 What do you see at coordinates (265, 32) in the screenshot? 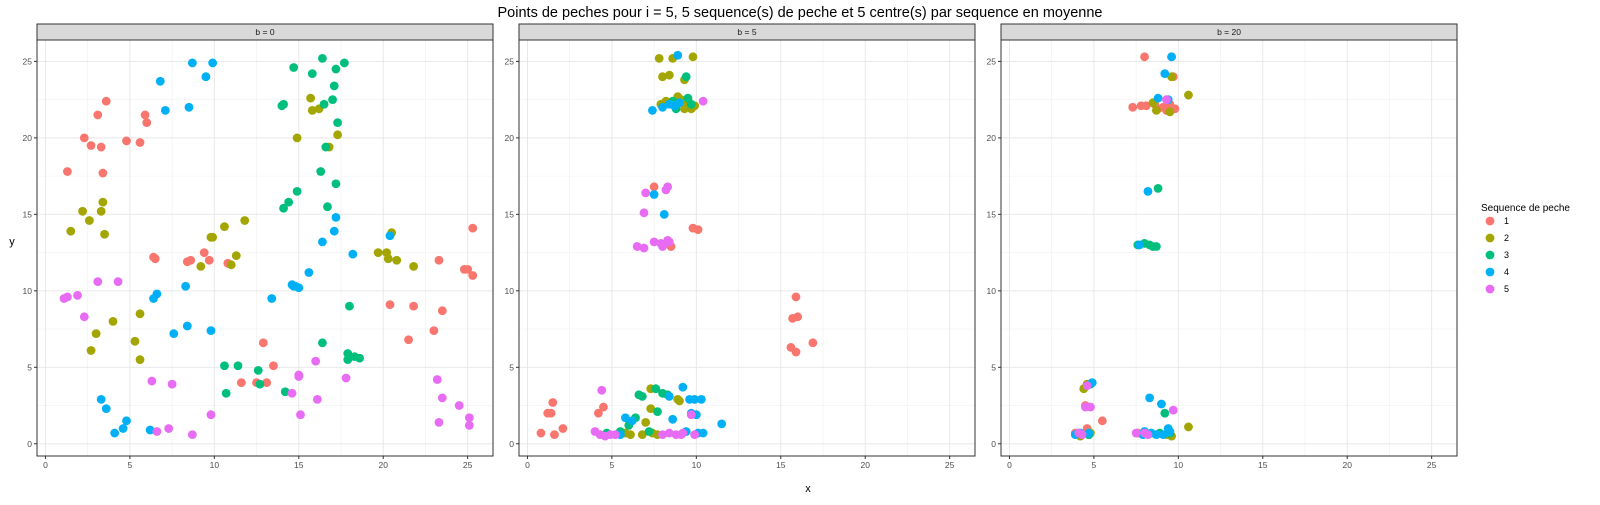
I see `facet-strip` at bounding box center [265, 32].